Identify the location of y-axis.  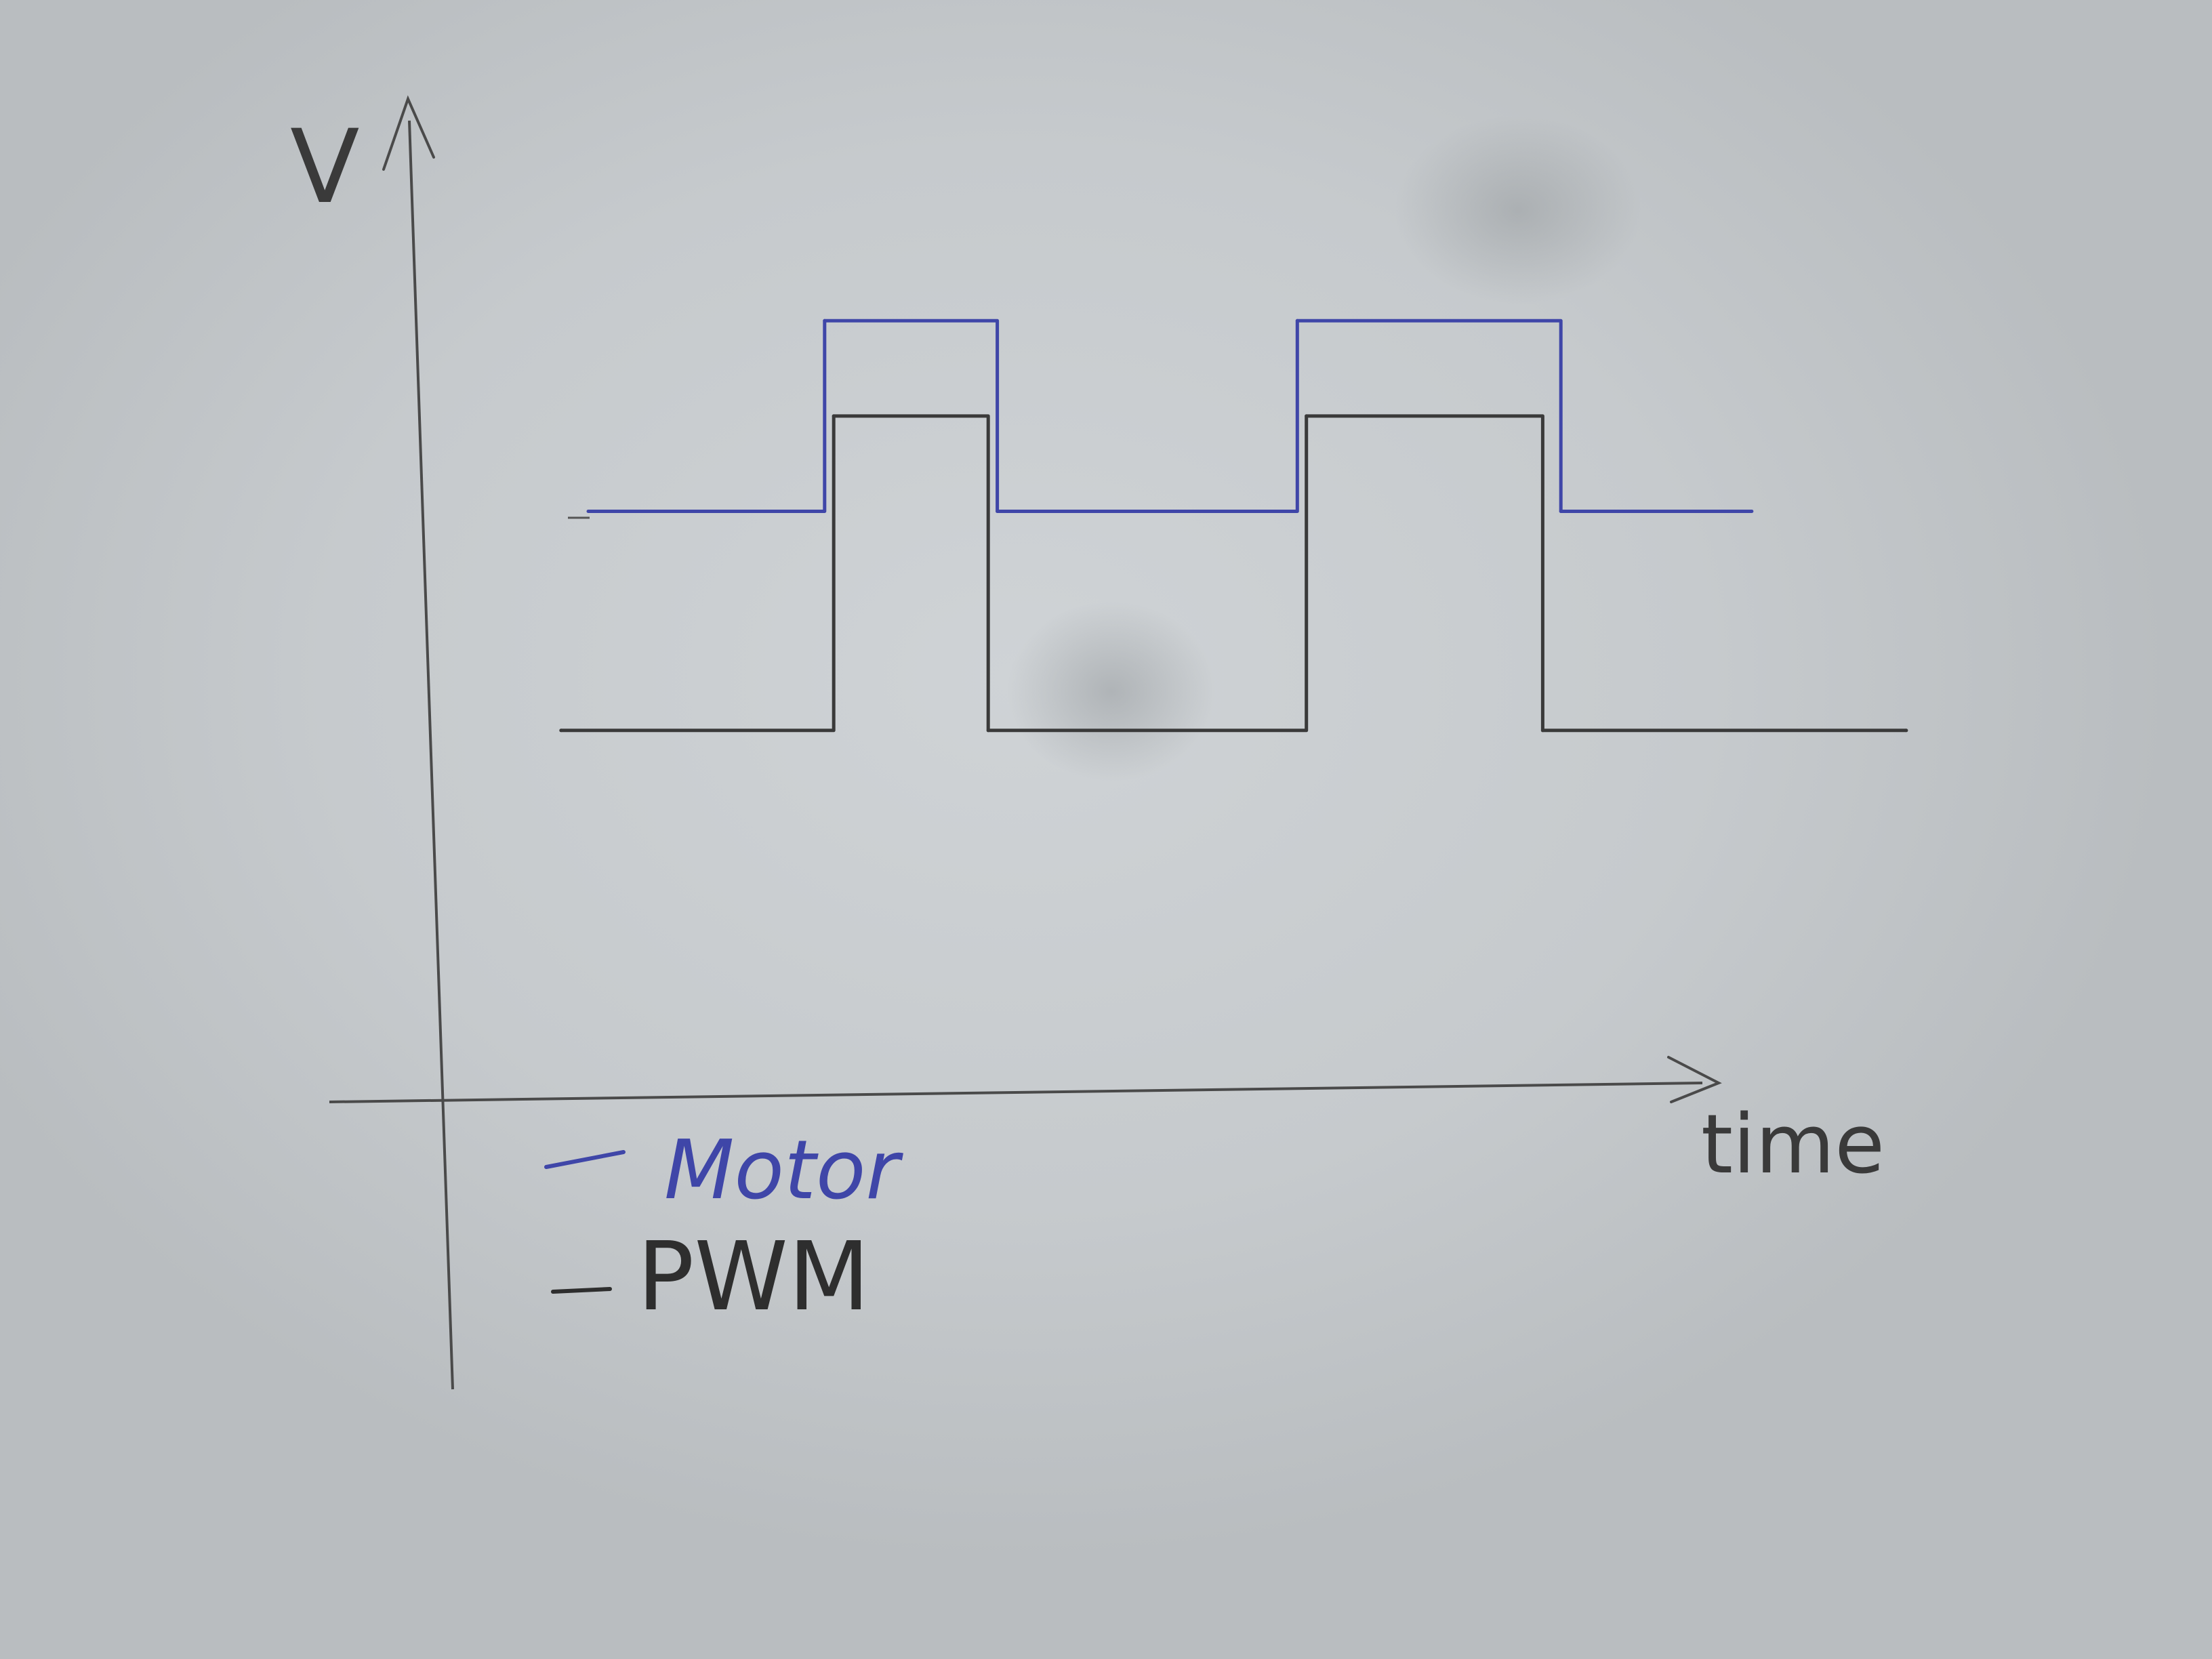
(431, 755).